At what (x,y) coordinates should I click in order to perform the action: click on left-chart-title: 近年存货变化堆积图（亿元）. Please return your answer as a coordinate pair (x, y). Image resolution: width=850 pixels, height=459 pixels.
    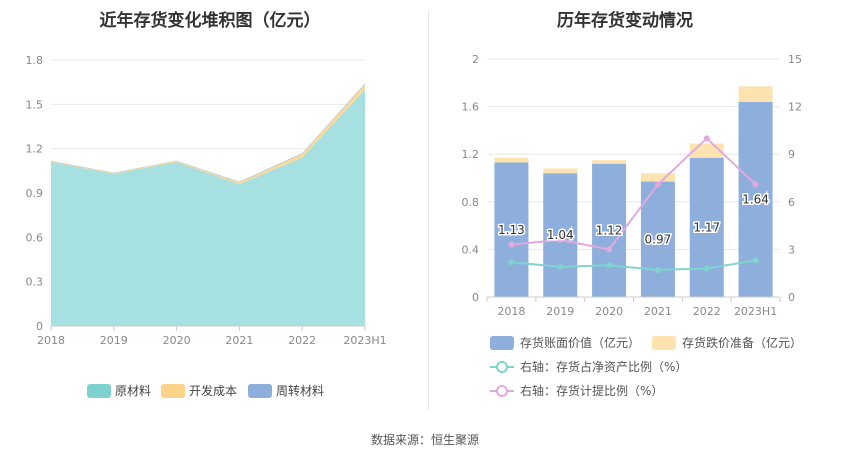
    Looking at the image, I should click on (210, 21).